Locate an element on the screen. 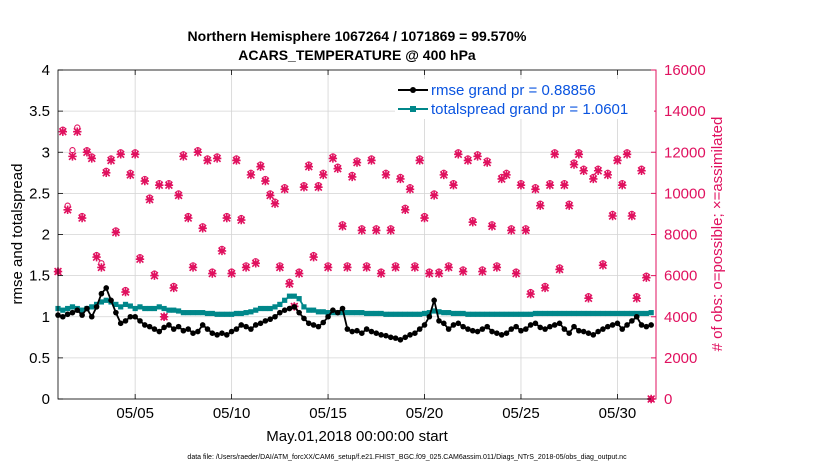  y-axis-right: 0 2000 4000 6000 8000 10000 12000 14000 16000 is located at coordinates (678, 235).